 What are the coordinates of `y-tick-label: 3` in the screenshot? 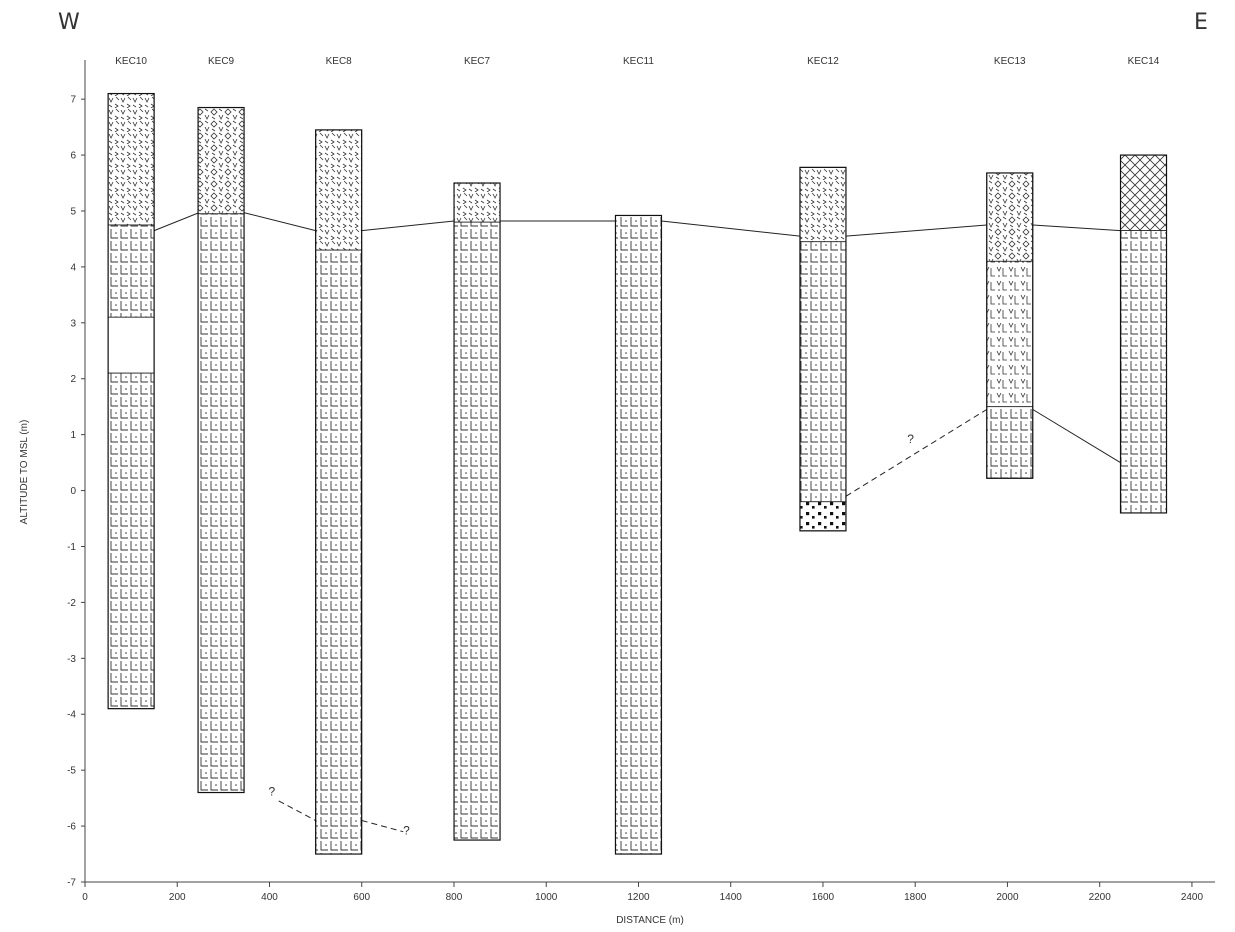 It's located at (73, 323).